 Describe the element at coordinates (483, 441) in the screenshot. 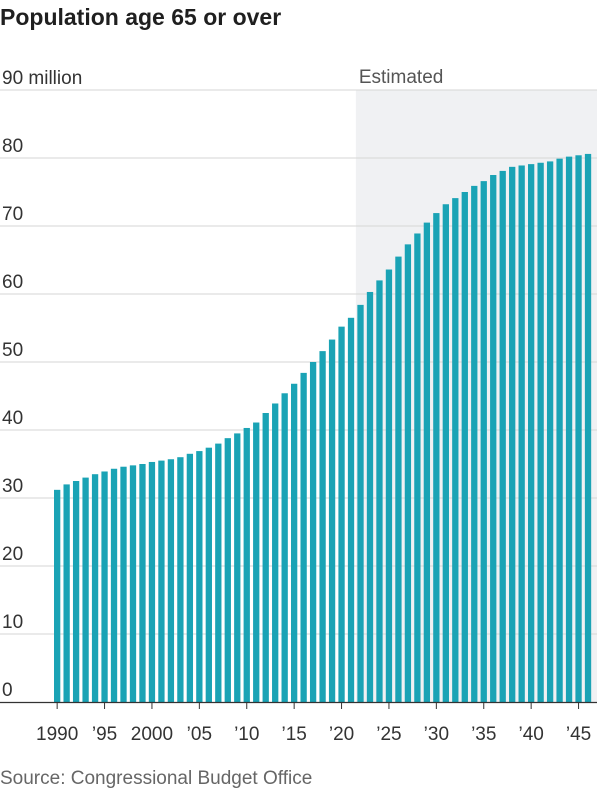

I see `bar-2035` at that location.